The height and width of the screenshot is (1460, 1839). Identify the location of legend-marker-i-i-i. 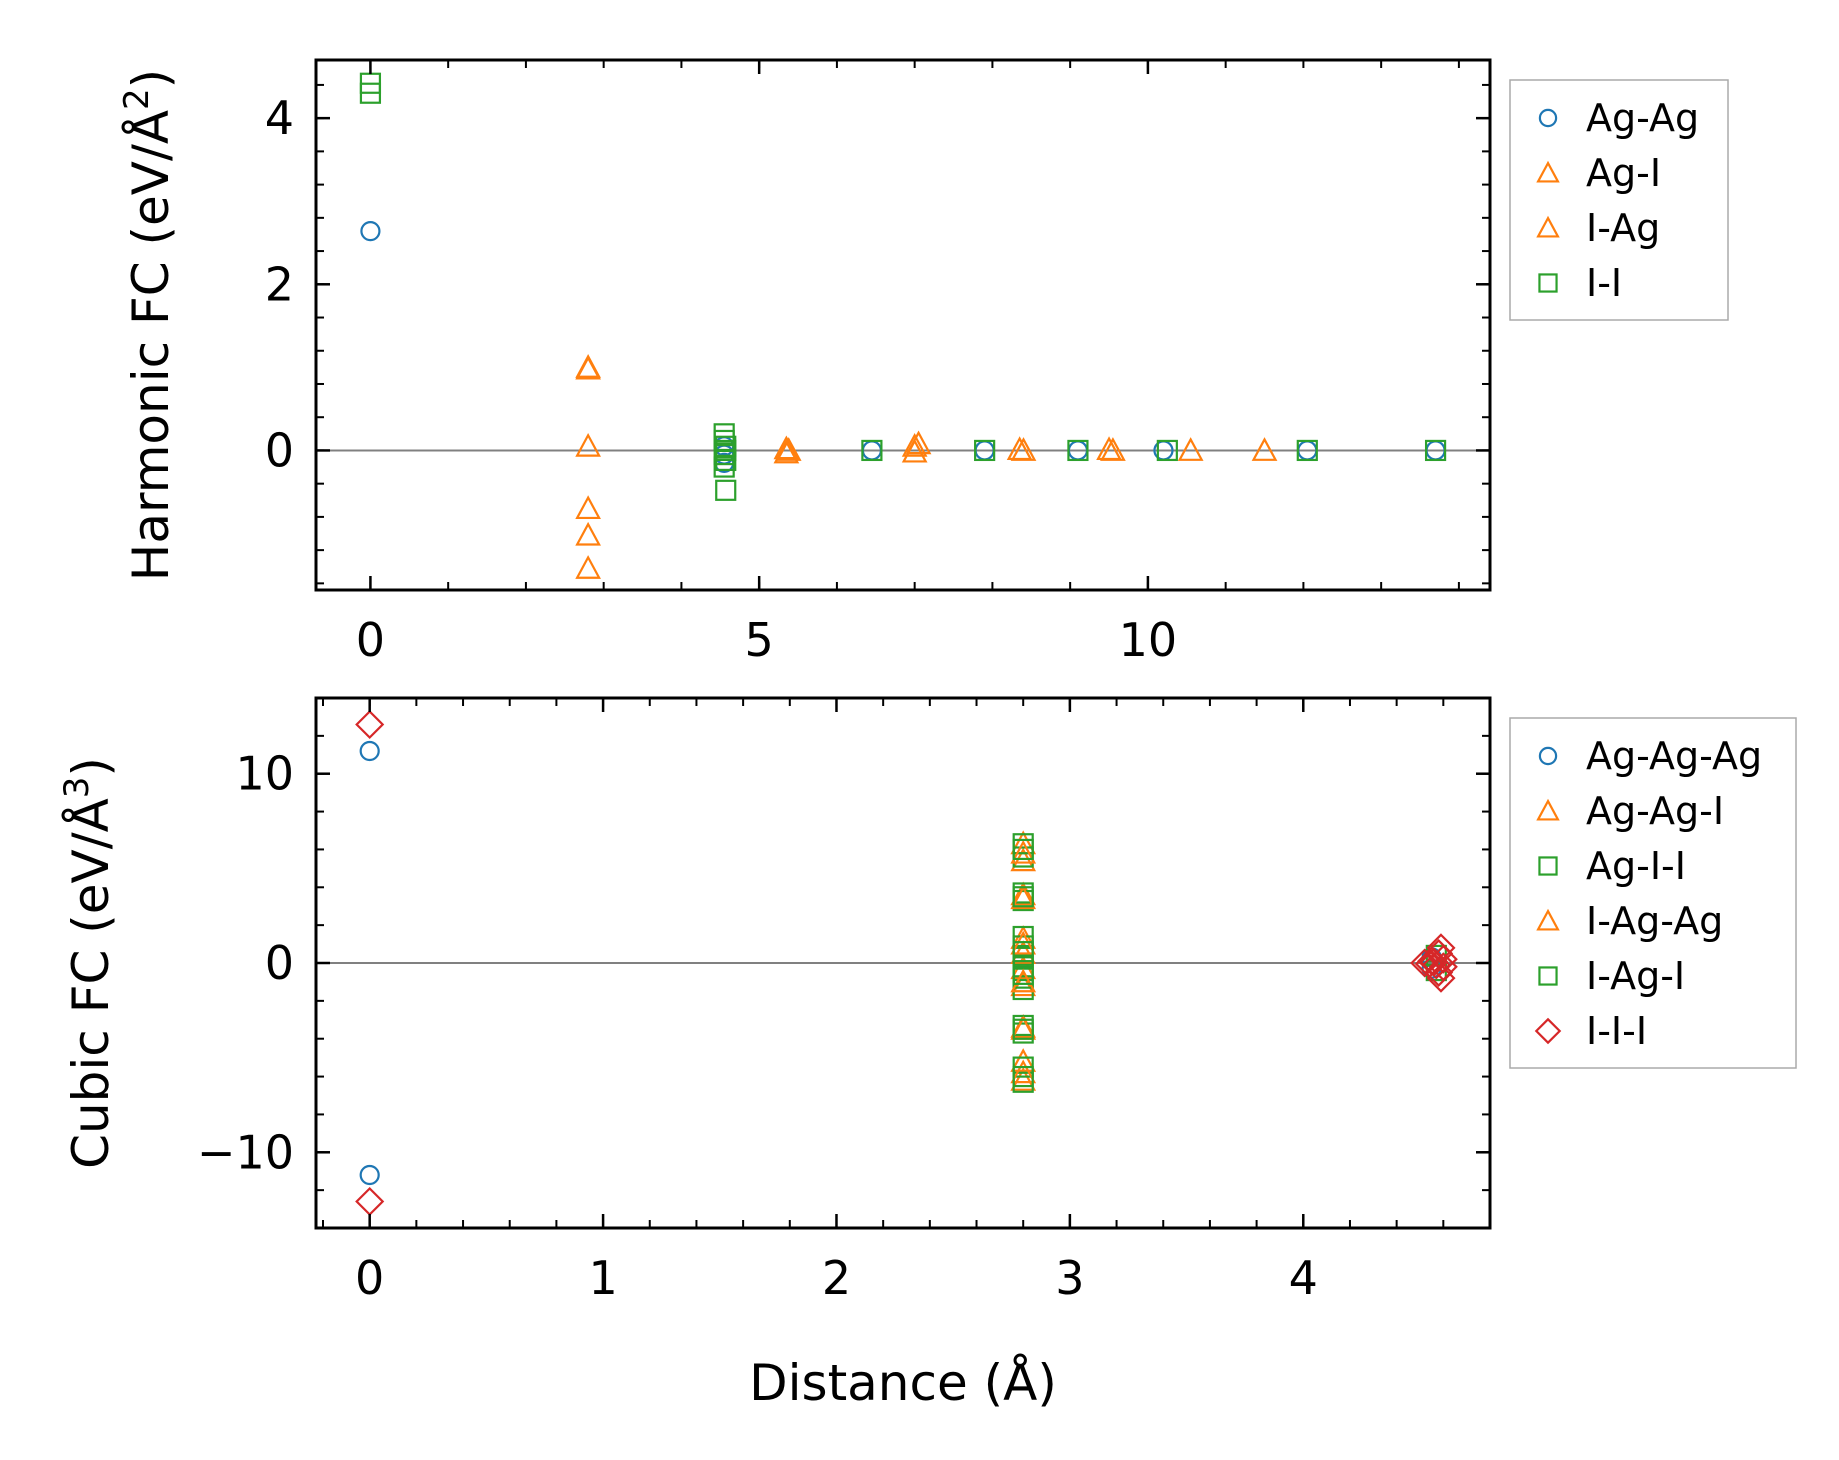
(1548, 1031).